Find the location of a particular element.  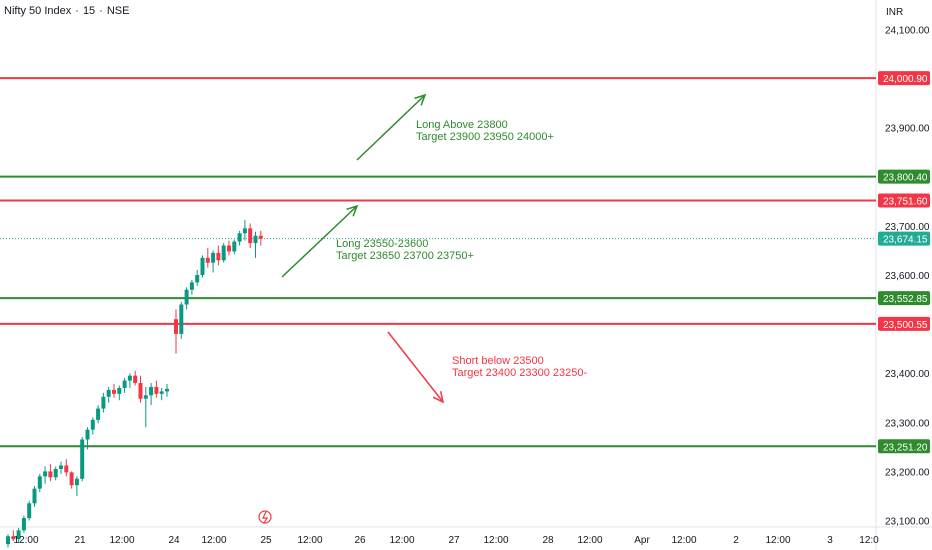

last-price-tag is located at coordinates (904, 238).